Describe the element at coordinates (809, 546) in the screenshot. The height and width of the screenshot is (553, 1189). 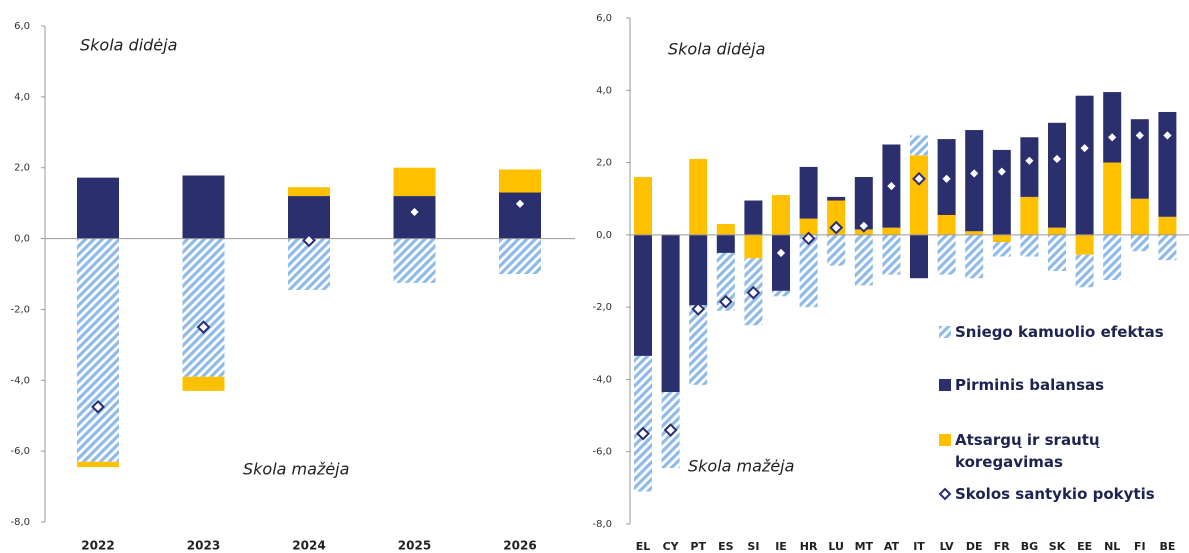
I see `x-tick-label: HR` at that location.